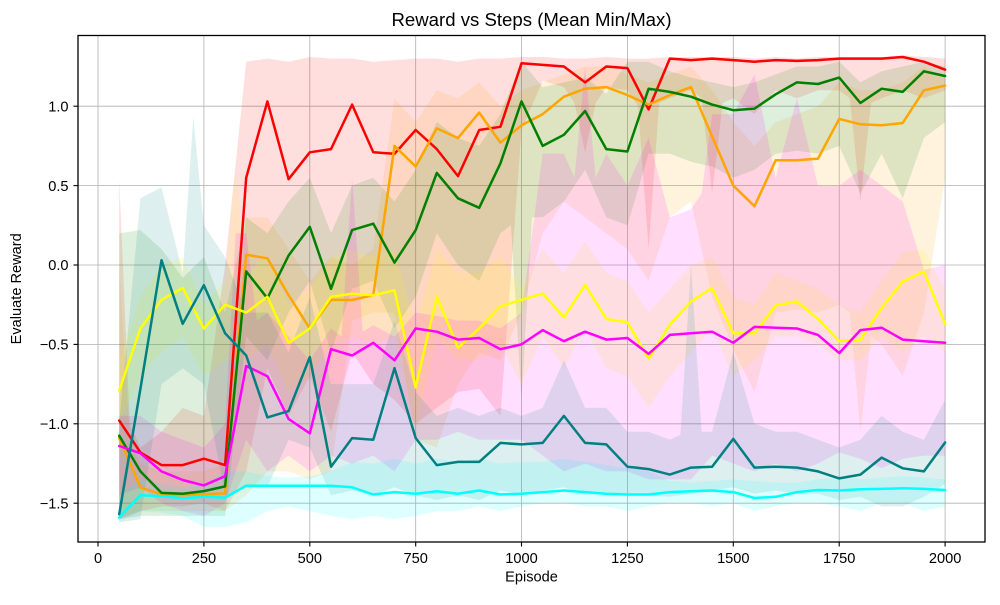 This screenshot has height=605, width=1000. I want to click on svg-text: 500, so click(310, 559).